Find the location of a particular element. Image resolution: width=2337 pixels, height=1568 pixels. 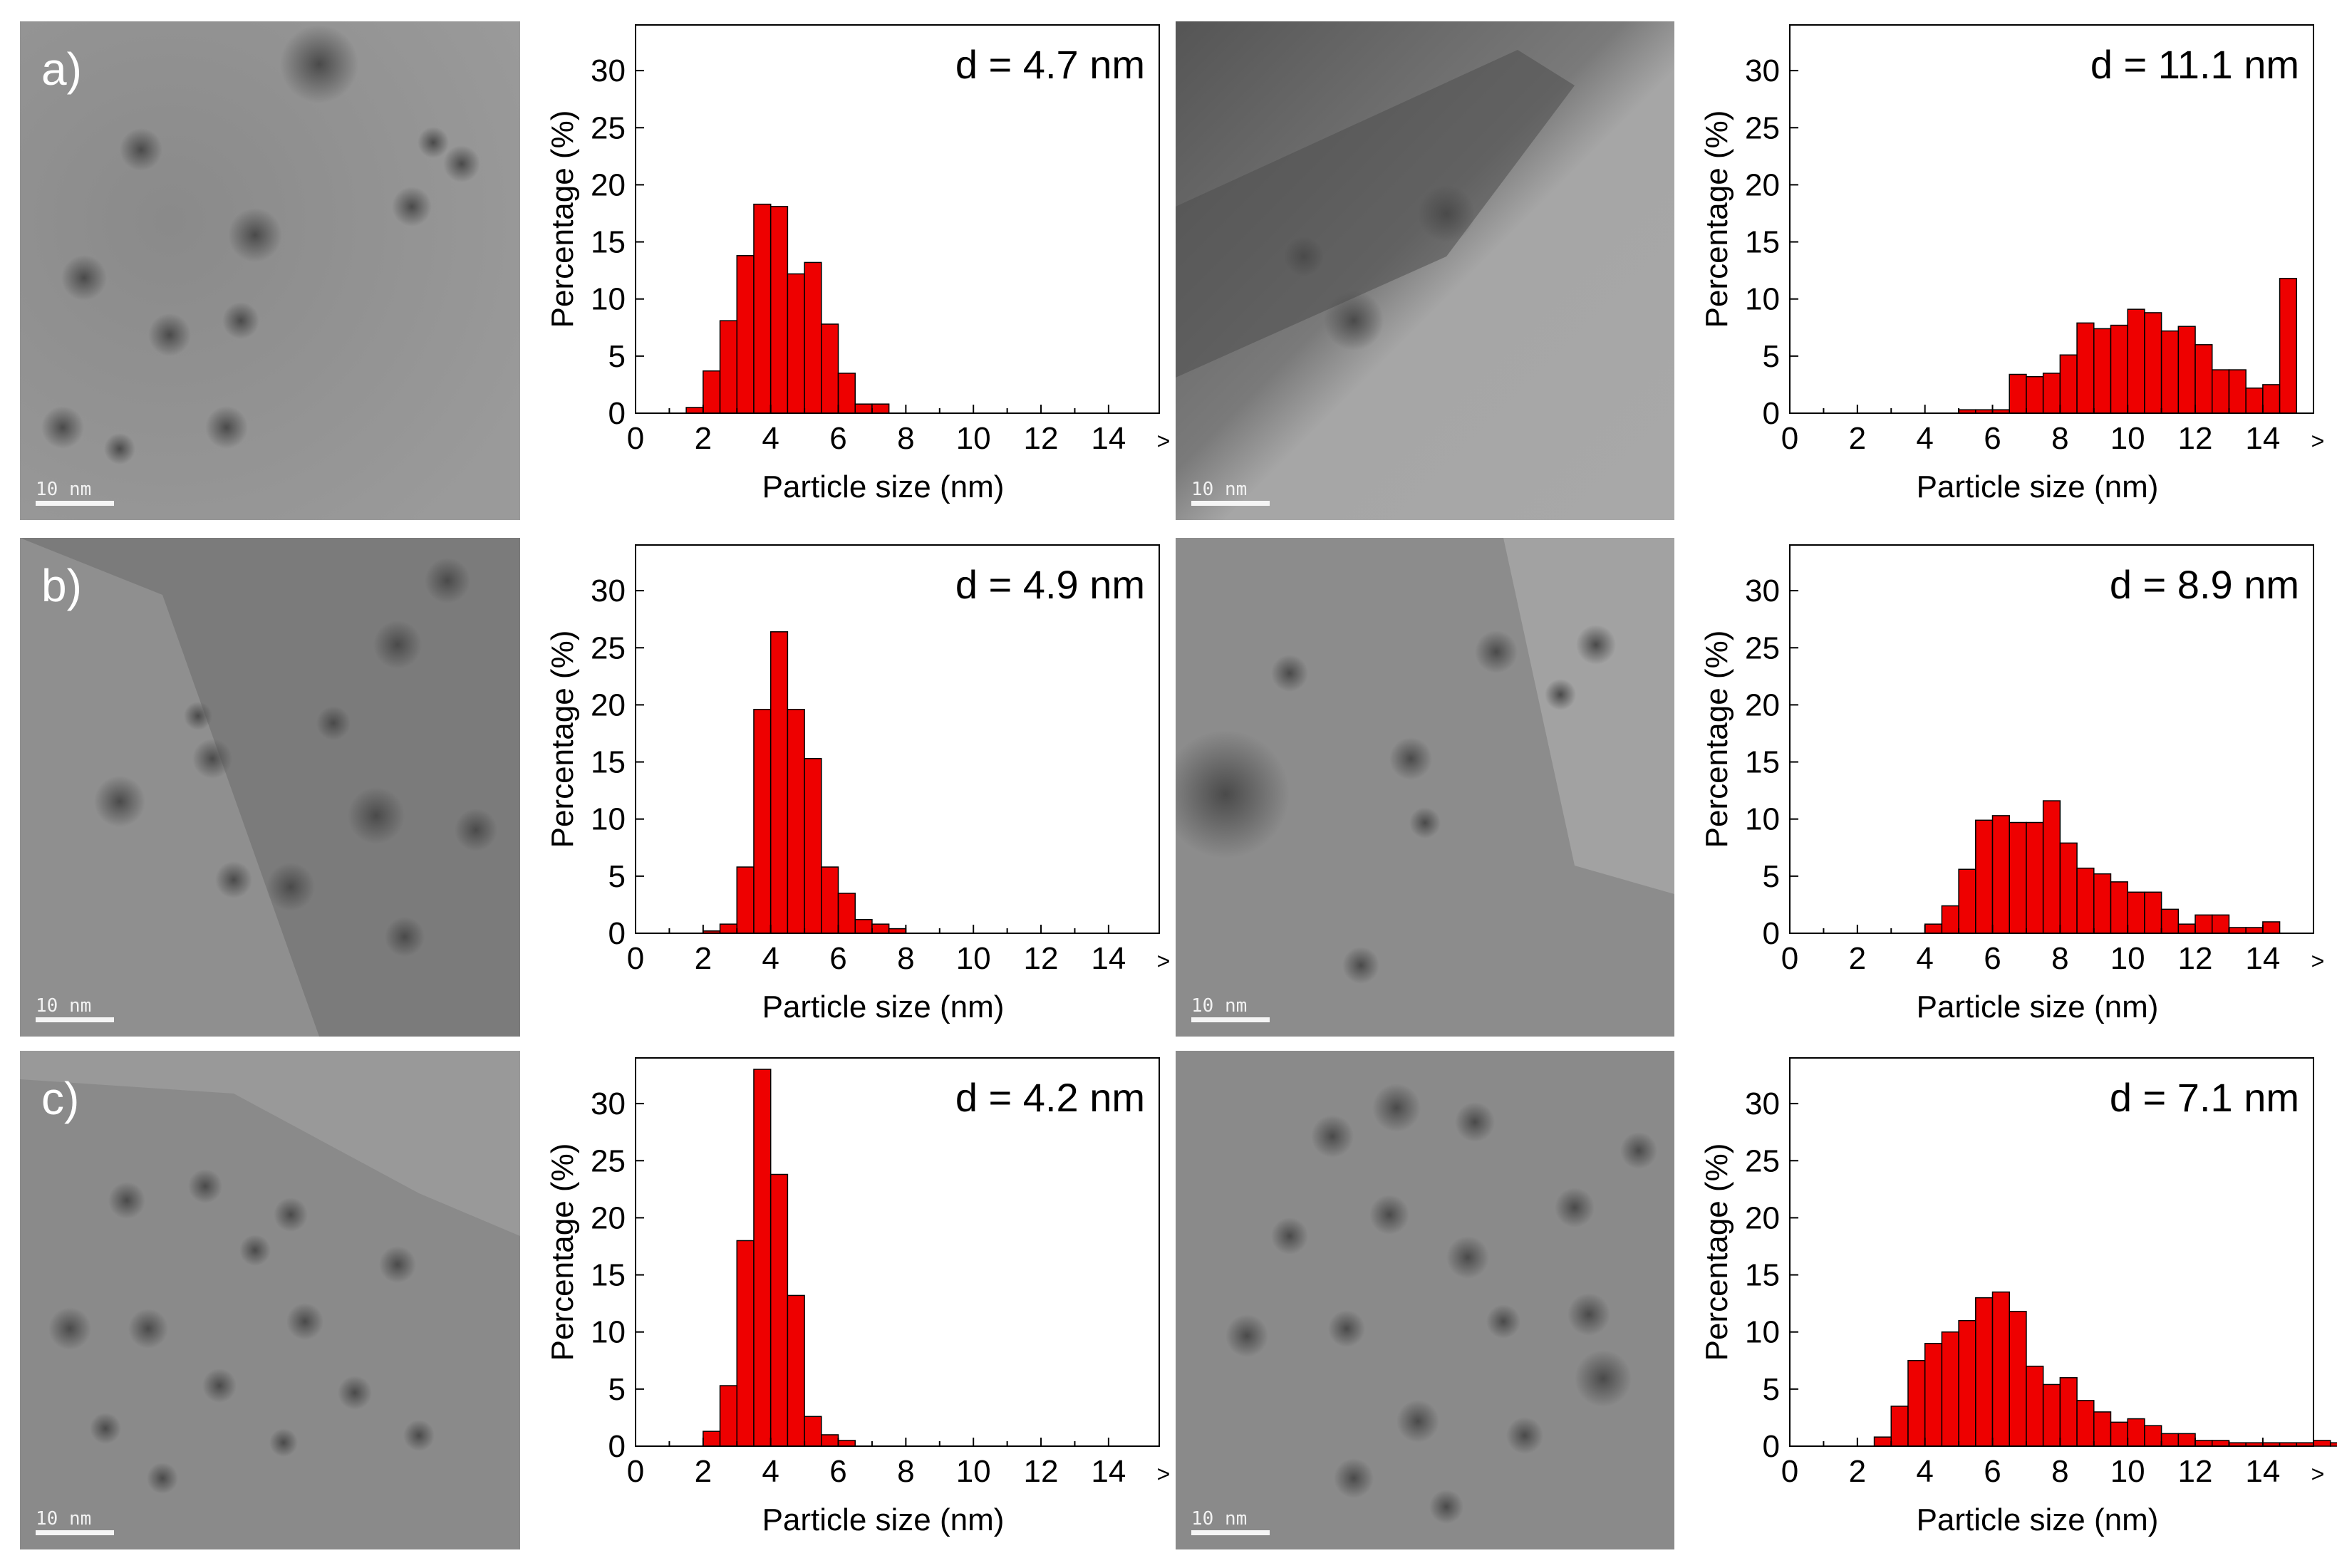

tem-image-a-left: a) 10 nm is located at coordinates (270, 270).